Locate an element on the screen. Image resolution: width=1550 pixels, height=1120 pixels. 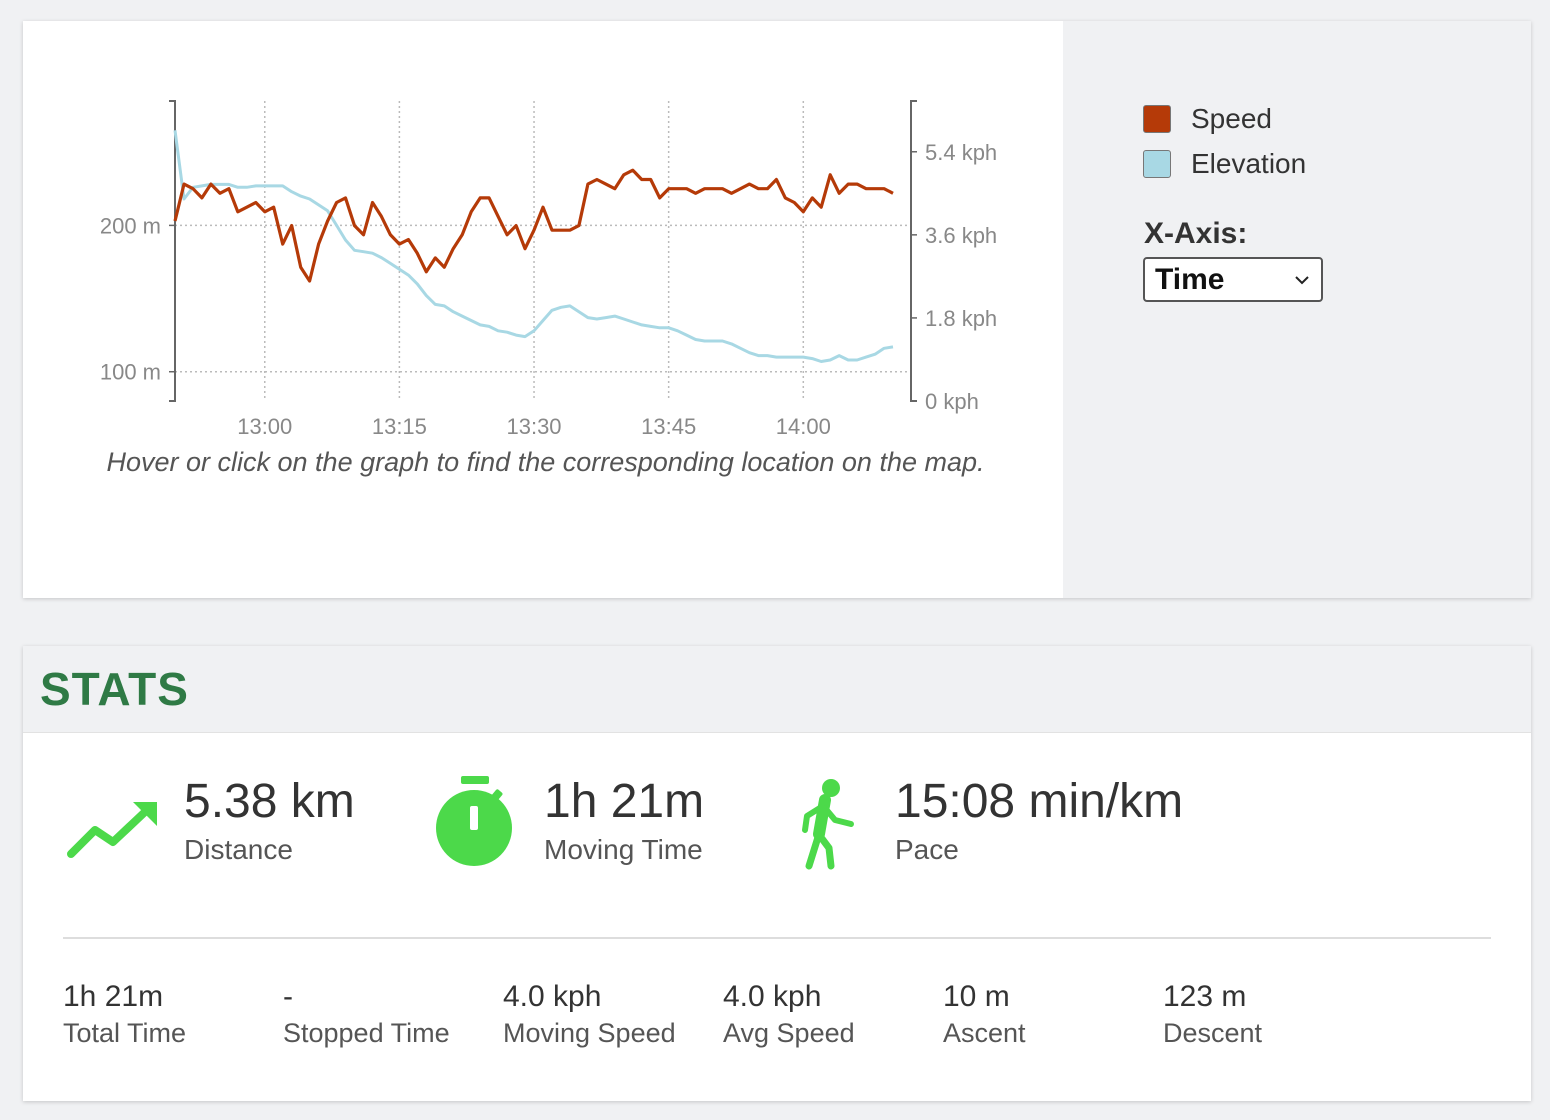
x-axis-select: Time is located at coordinates (1233, 279).